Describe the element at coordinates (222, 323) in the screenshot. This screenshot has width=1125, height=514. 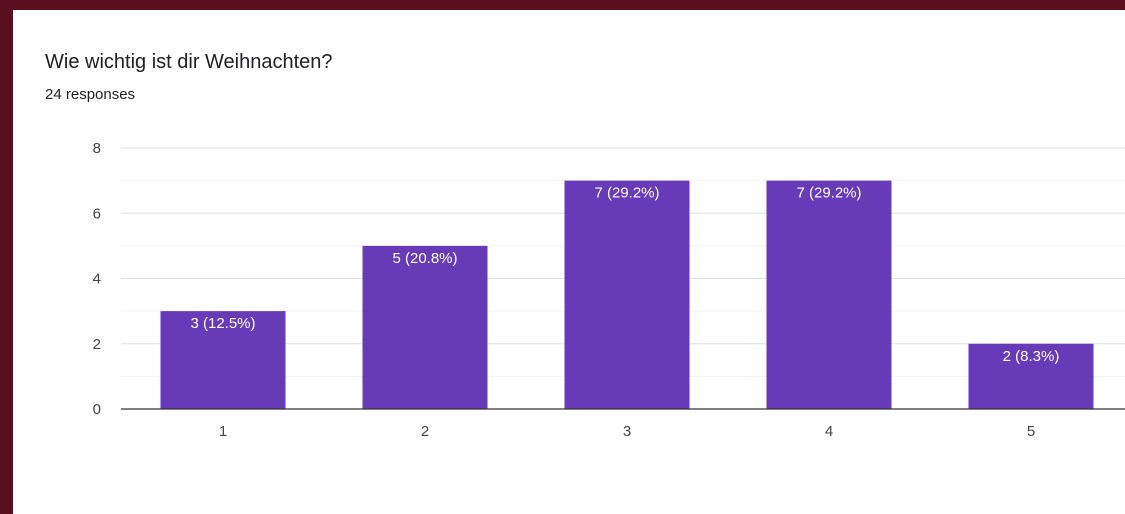
I see `data-label: 3 (12.5%)` at that location.